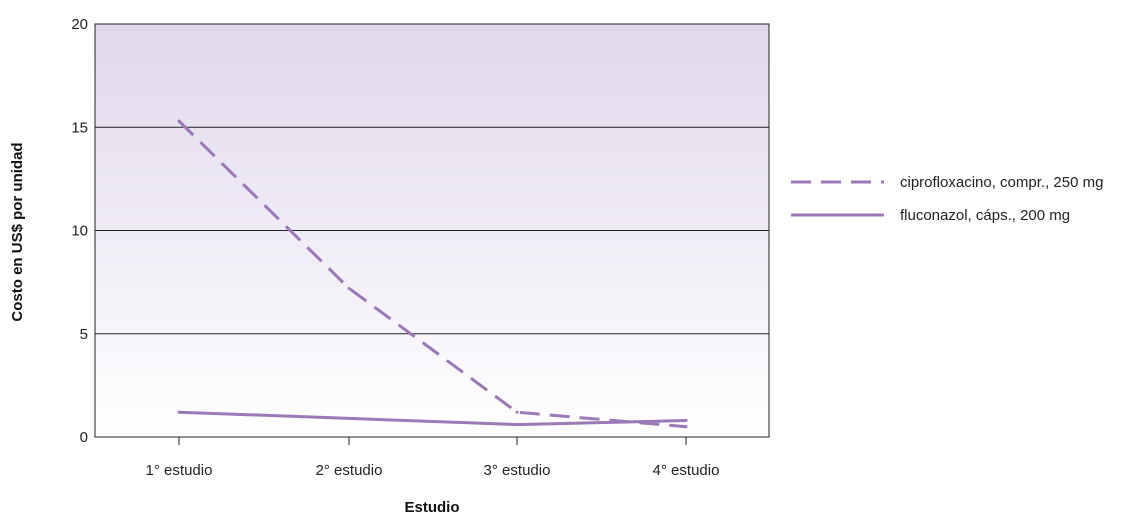 This screenshot has width=1148, height=520. I want to click on x-axis-ticks: 1° estudio 2° estudio 3° estudio 4° estudio, so click(433, 458).